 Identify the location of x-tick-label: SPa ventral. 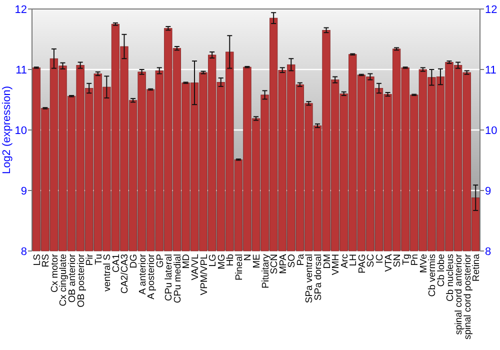
(310, 279).